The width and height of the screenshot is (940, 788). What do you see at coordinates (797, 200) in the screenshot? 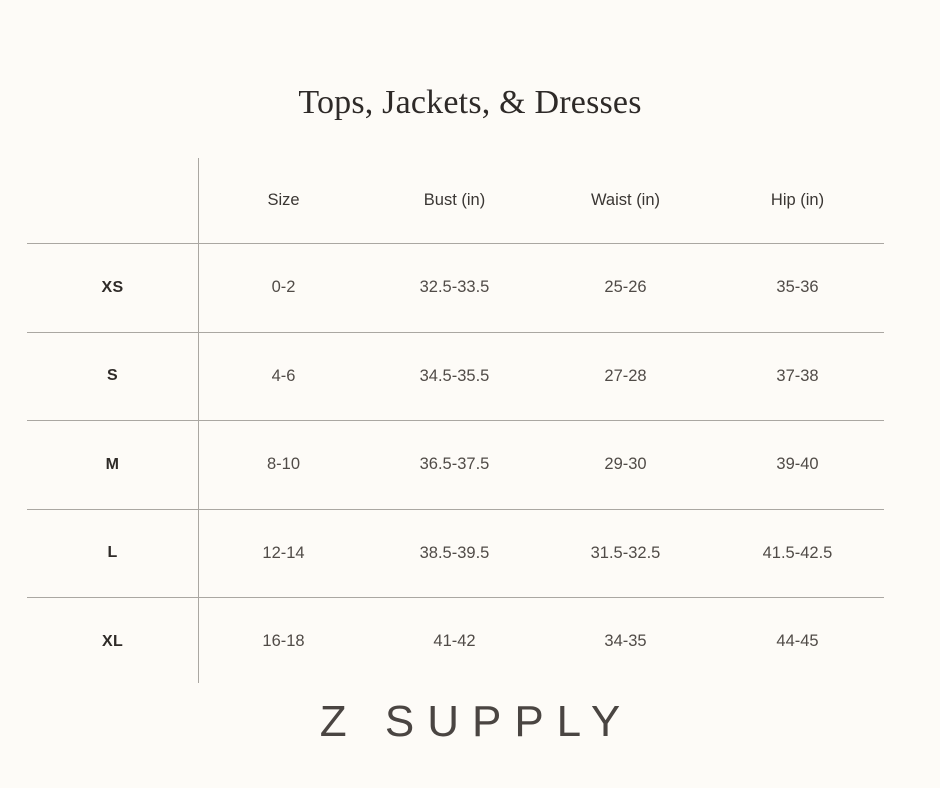
I see `header-cell-hip: Hip (in)` at bounding box center [797, 200].